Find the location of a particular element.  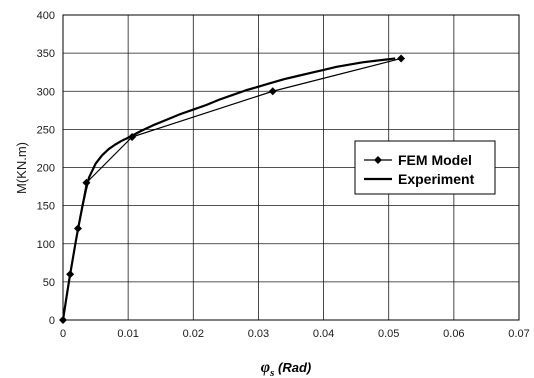

y-tick-label: 0 is located at coordinates (52, 321).